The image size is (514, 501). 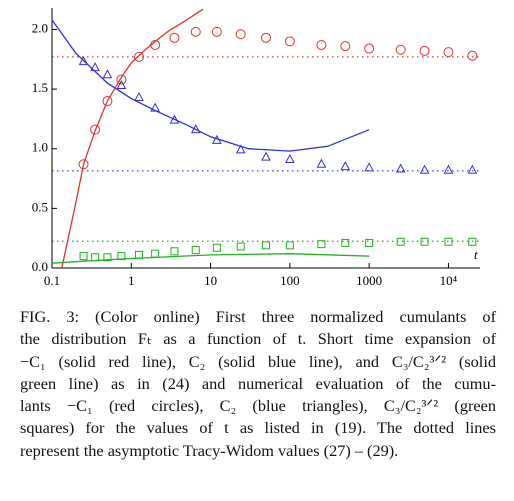 I want to click on x-tick-label: 1, so click(x=131, y=280).